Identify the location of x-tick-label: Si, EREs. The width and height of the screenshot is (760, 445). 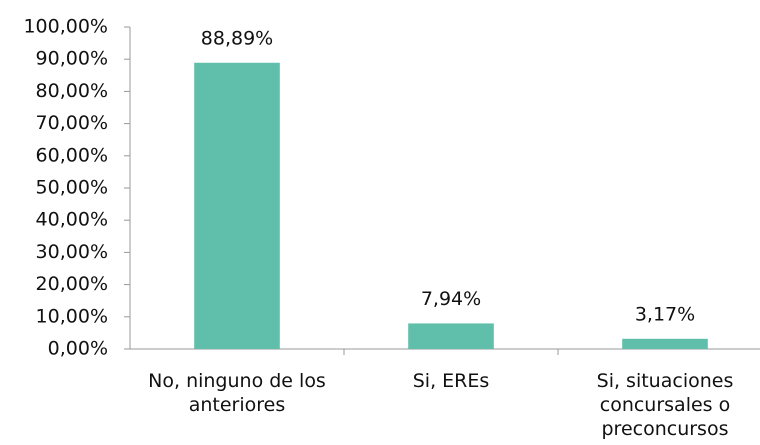
(451, 381).